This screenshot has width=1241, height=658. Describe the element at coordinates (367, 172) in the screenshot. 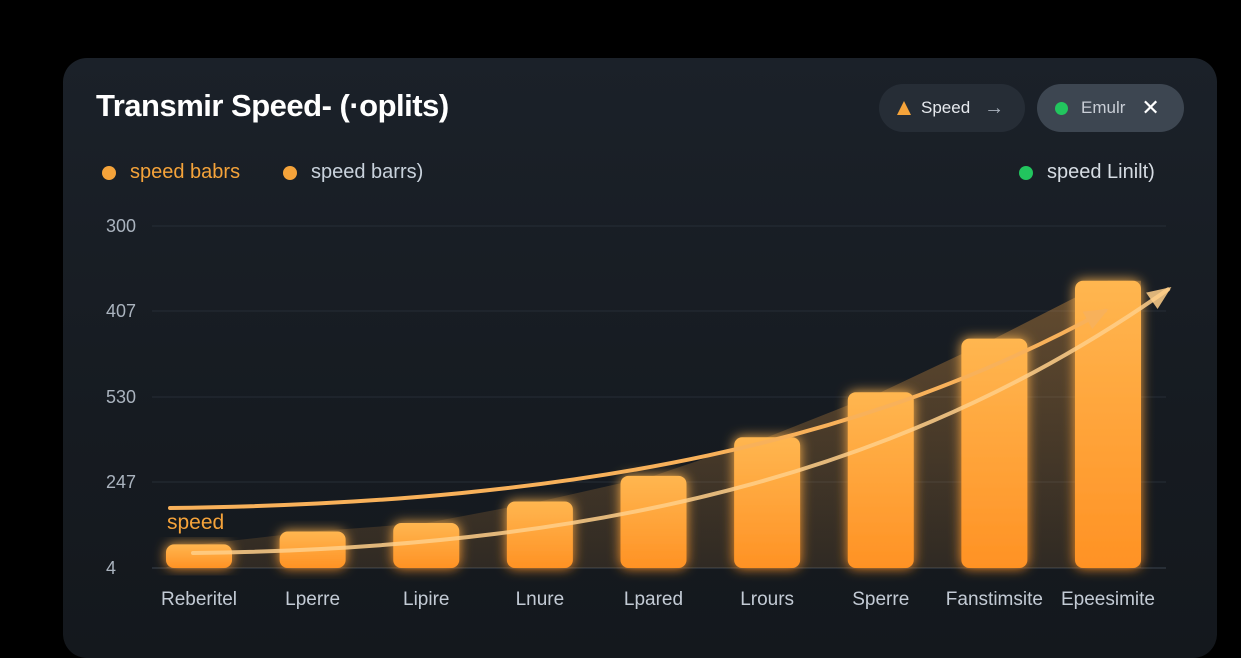

I see `legend-label: speed barrs)` at that location.